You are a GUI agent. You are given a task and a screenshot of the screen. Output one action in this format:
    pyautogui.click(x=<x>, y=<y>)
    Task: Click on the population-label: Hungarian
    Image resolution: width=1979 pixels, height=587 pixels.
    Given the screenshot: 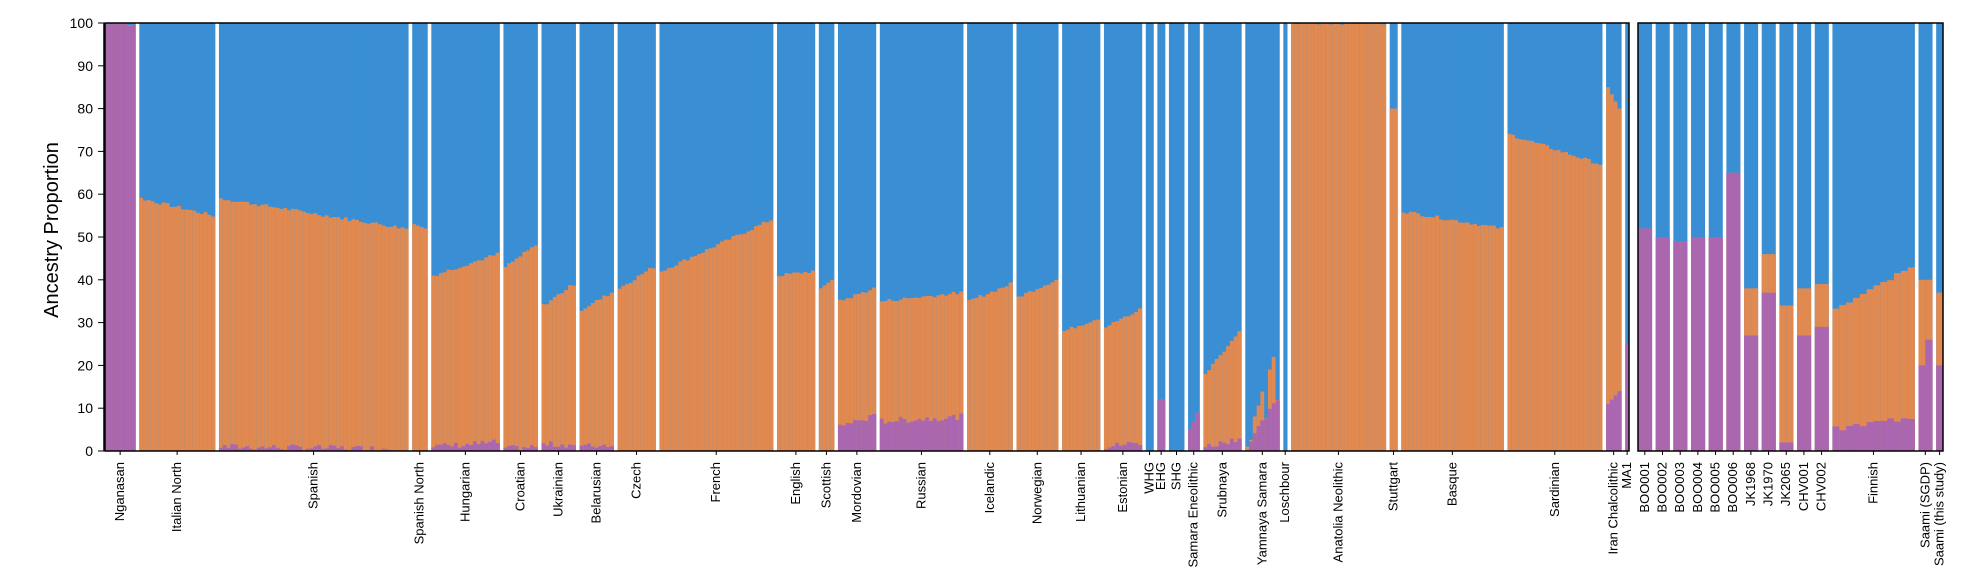 What is the action you would take?
    pyautogui.click(x=464, y=492)
    